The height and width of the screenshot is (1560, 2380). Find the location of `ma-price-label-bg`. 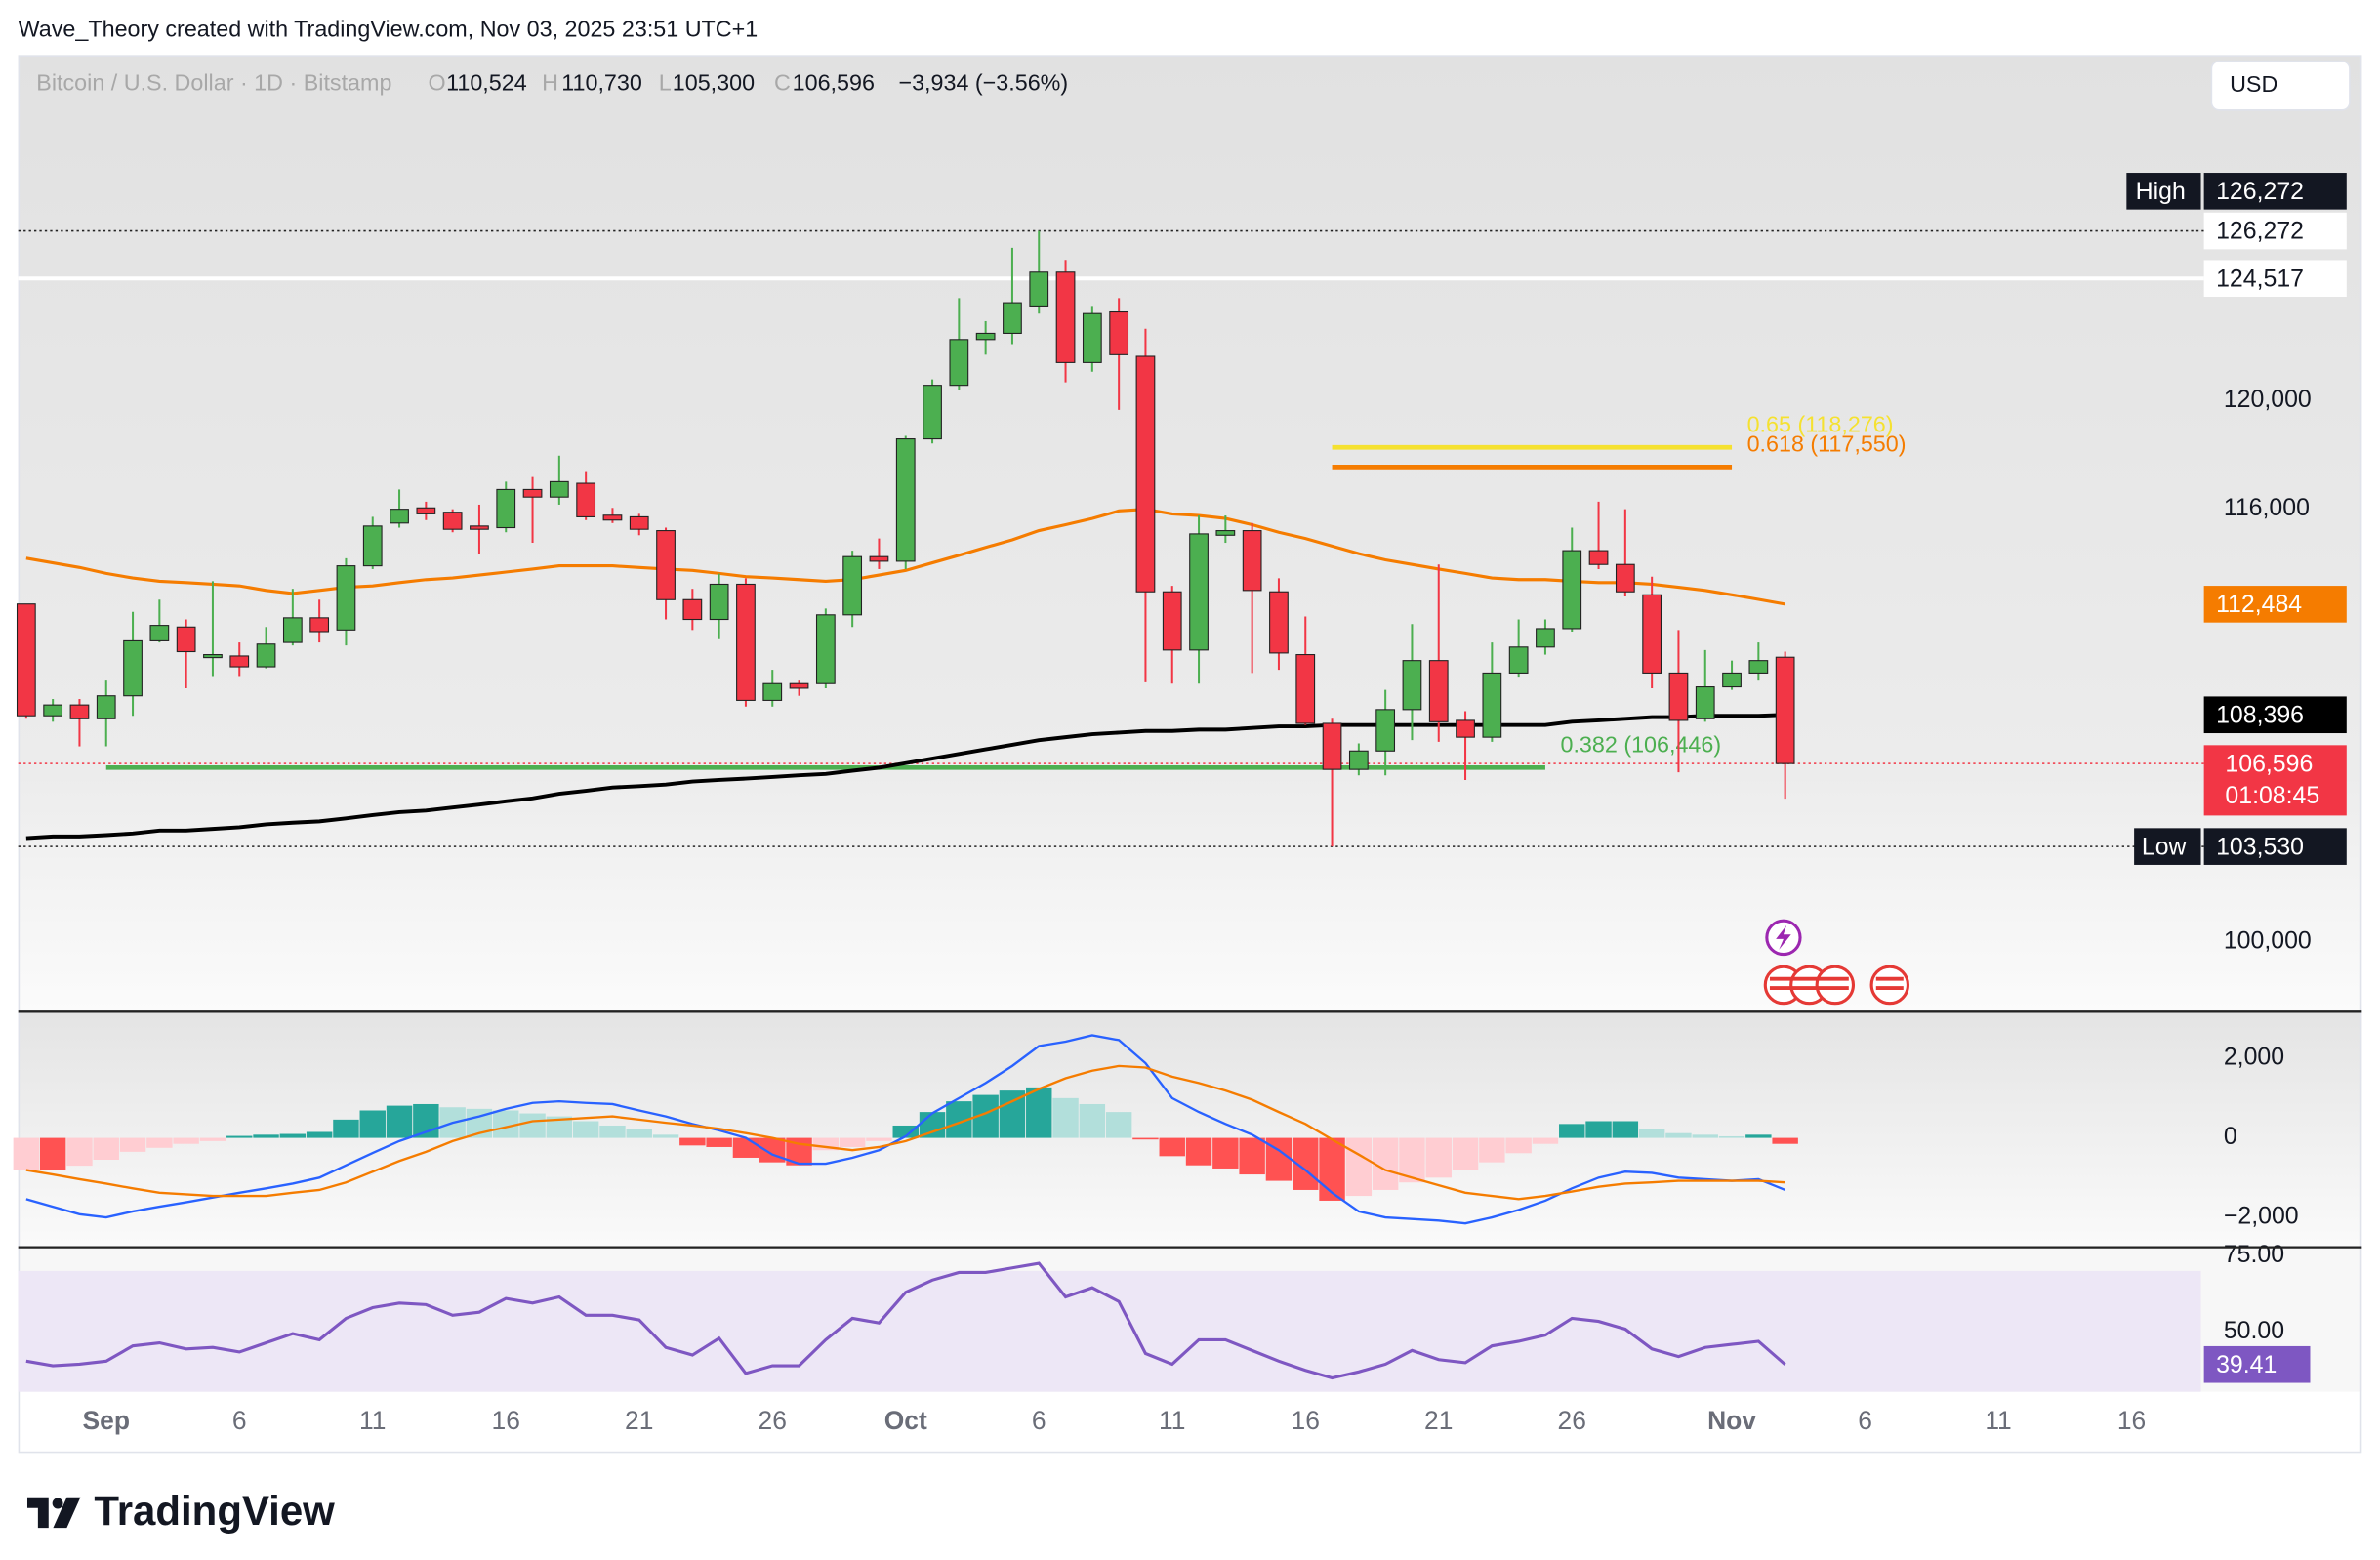

ma-price-label-bg is located at coordinates (2275, 604).